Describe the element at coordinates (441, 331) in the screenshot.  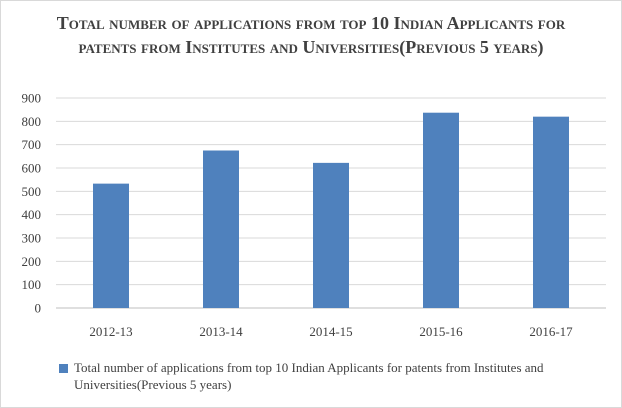
I see `x-tick-label: 2015-16` at that location.